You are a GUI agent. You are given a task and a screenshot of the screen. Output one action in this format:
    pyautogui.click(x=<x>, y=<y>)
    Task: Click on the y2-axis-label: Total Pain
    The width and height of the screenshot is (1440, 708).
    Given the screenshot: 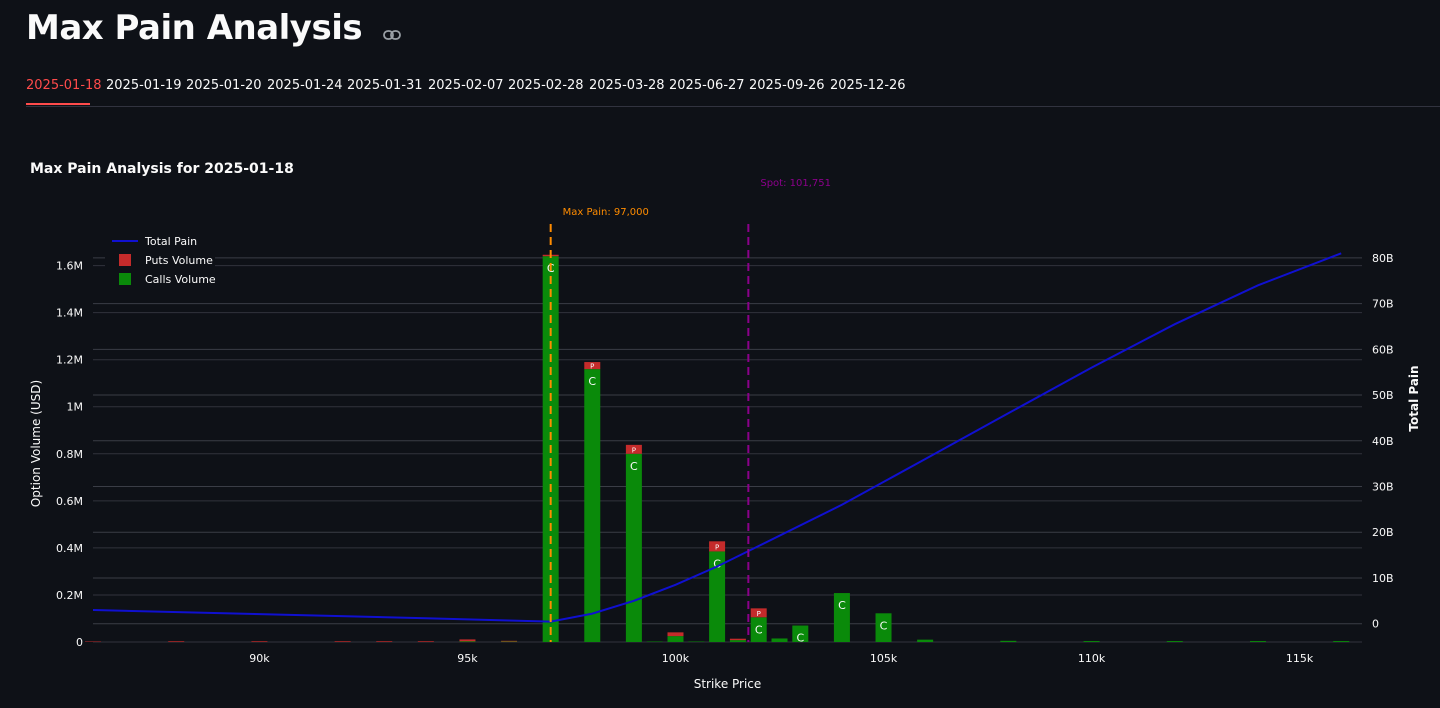 What is the action you would take?
    pyautogui.click(x=1414, y=398)
    